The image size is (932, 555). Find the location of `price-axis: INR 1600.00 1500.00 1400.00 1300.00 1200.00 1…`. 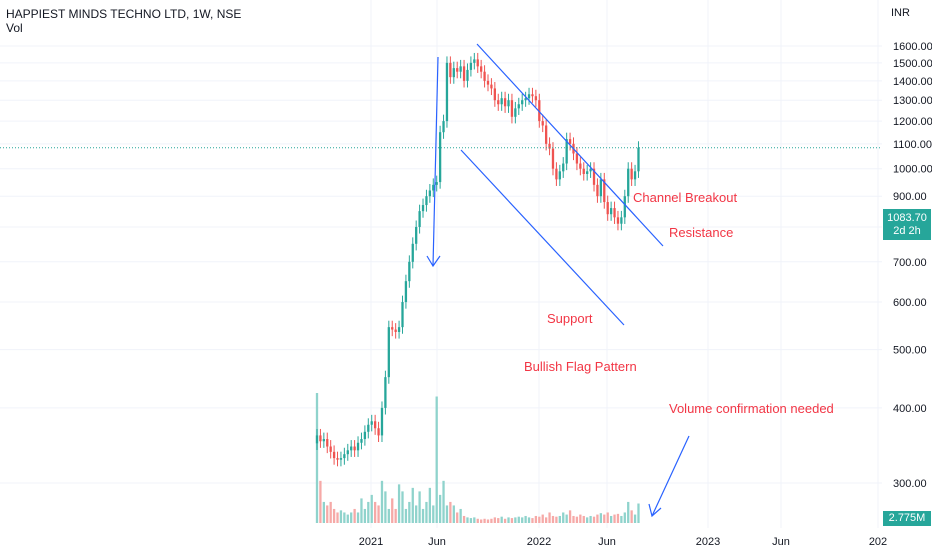

price-axis: INR 1600.00 1500.00 1400.00 1300.00 1200.00 1… is located at coordinates (911, 248).